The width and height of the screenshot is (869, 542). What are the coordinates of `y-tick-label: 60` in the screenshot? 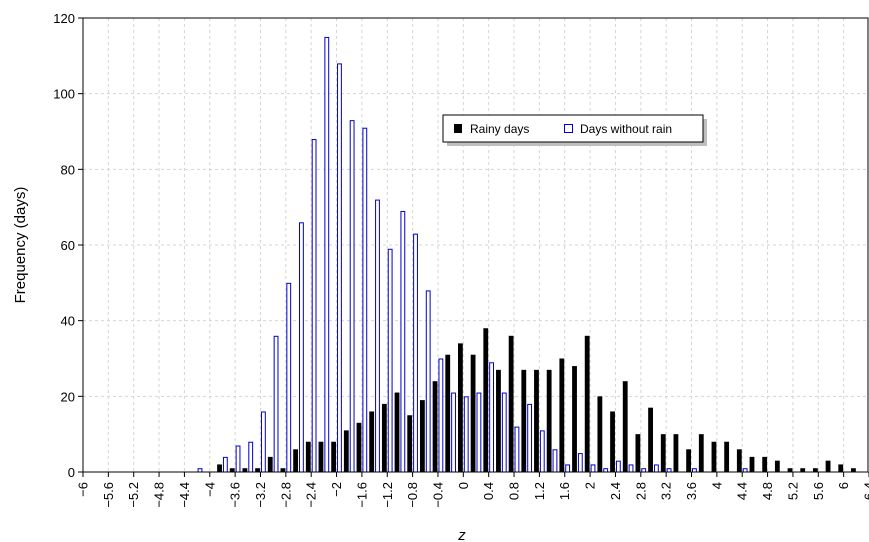 It's located at (68, 245).